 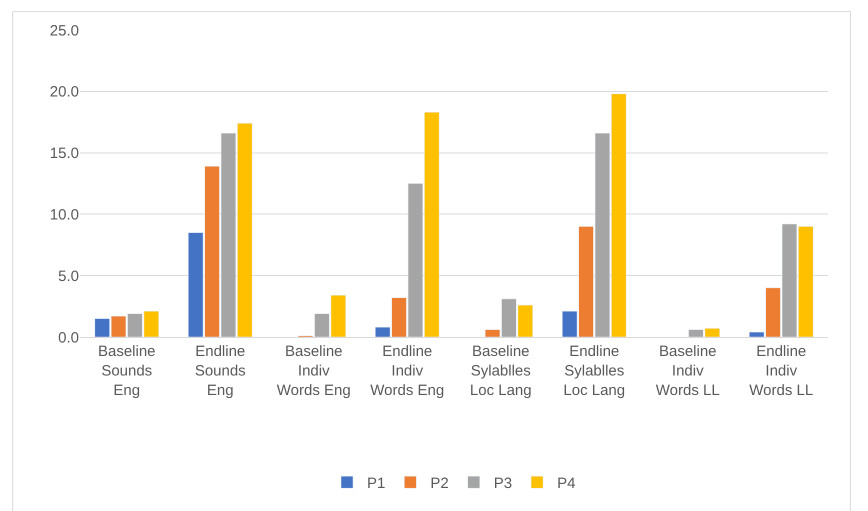 What do you see at coordinates (566, 483) in the screenshot?
I see `legend-label: P4` at bounding box center [566, 483].